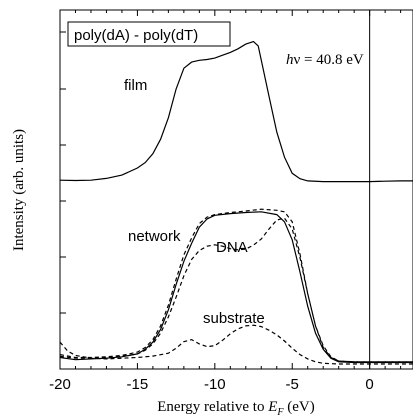 Image resolution: width=413 pixels, height=418 pixels. What do you see at coordinates (298, 407) in the screenshot?
I see `x-axis-label-unit: (eV)` at bounding box center [298, 407].